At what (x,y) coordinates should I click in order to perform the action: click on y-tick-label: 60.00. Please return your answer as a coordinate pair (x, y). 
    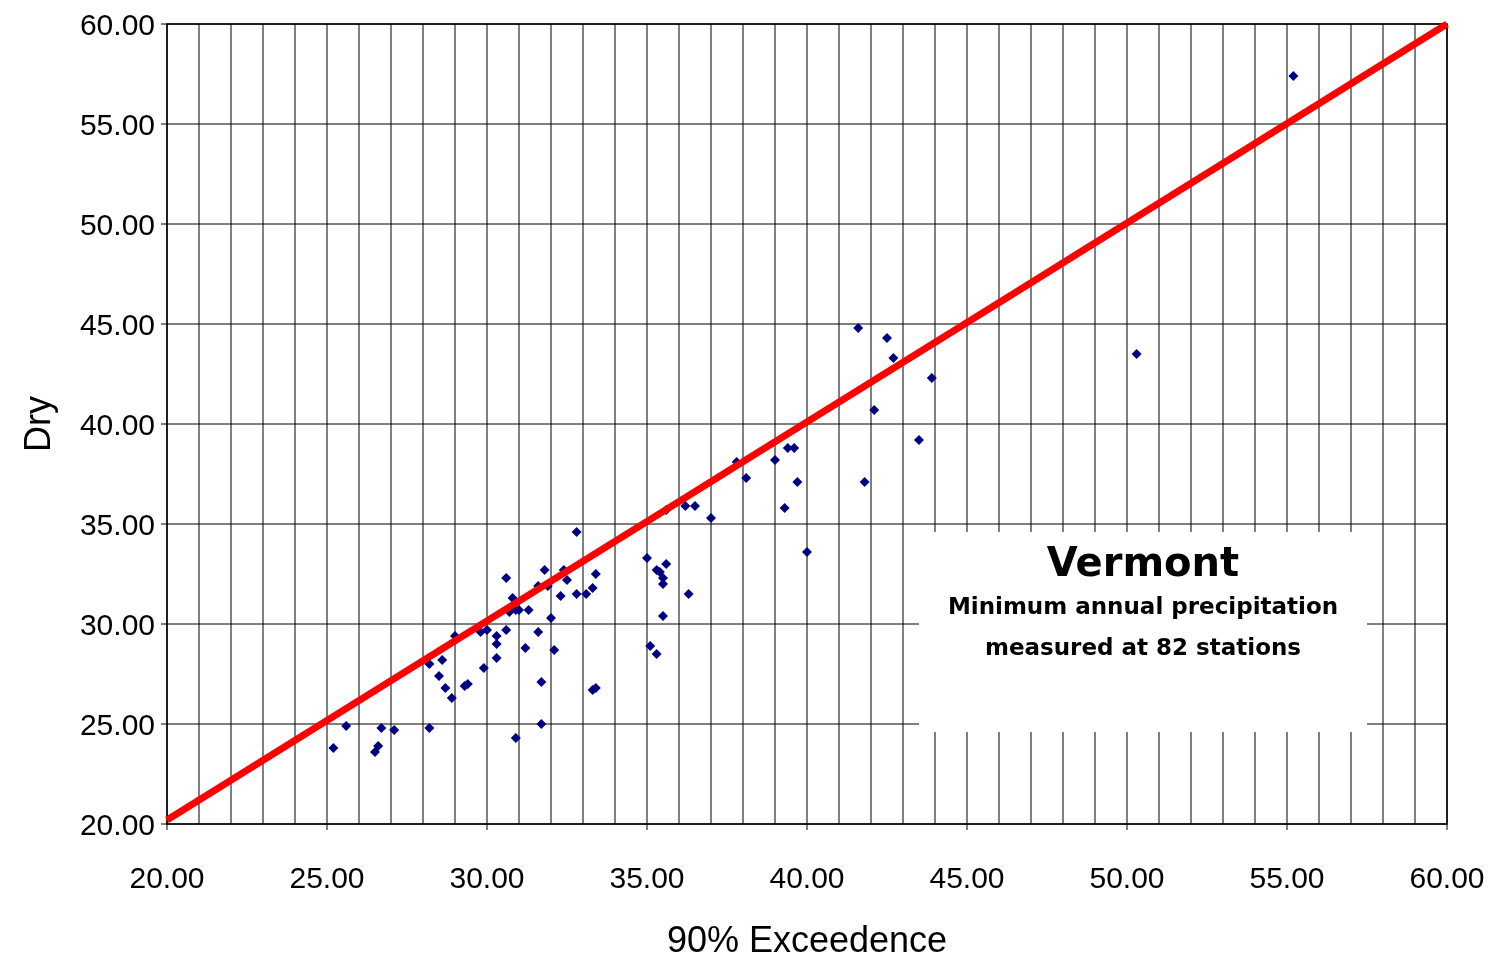
    Looking at the image, I should click on (117, 24).